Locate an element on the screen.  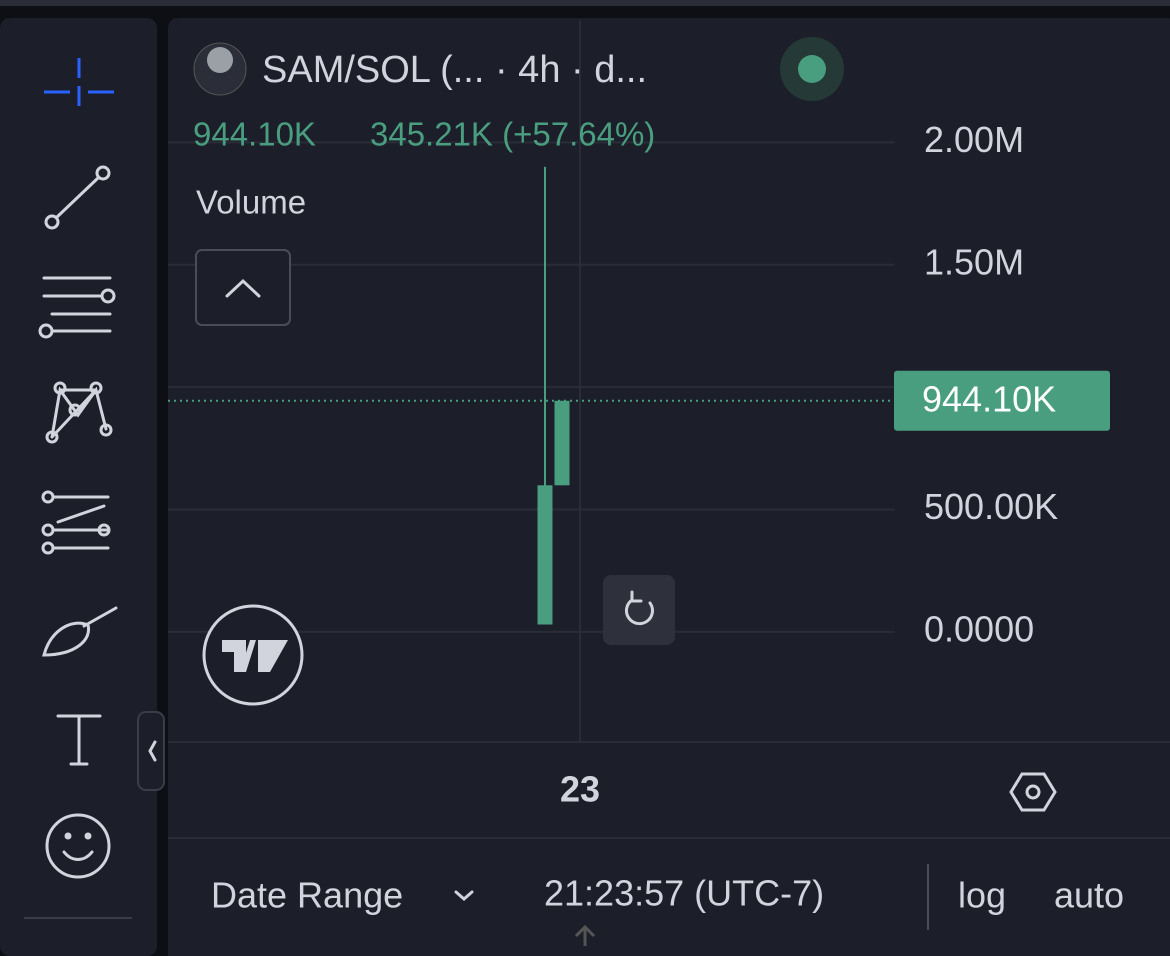
clock: 21:23:57 (UTC-7) is located at coordinates (684, 893).